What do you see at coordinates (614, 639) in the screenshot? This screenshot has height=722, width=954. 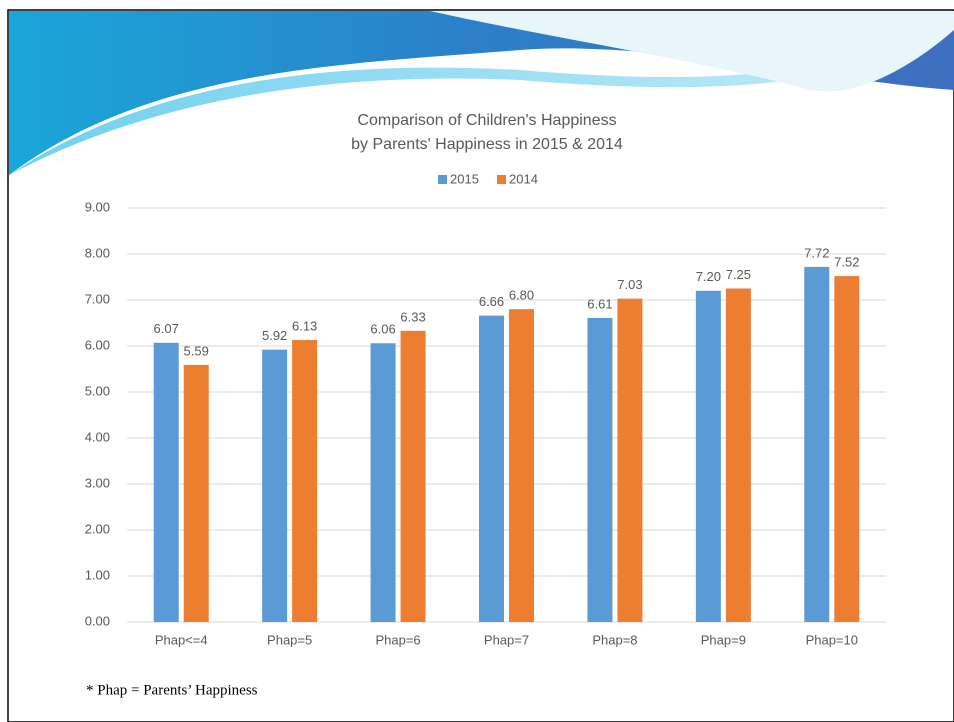 I see `x-tick-label: Phap=8` at bounding box center [614, 639].